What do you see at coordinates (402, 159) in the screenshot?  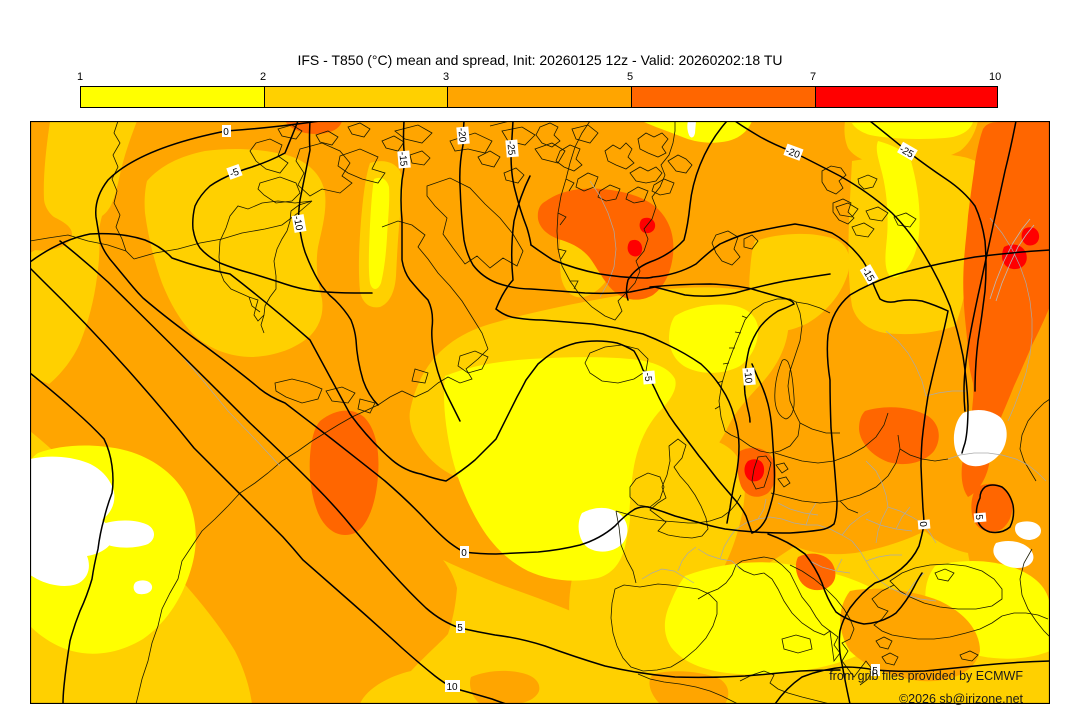 I see `svg-text: -15` at bounding box center [402, 159].